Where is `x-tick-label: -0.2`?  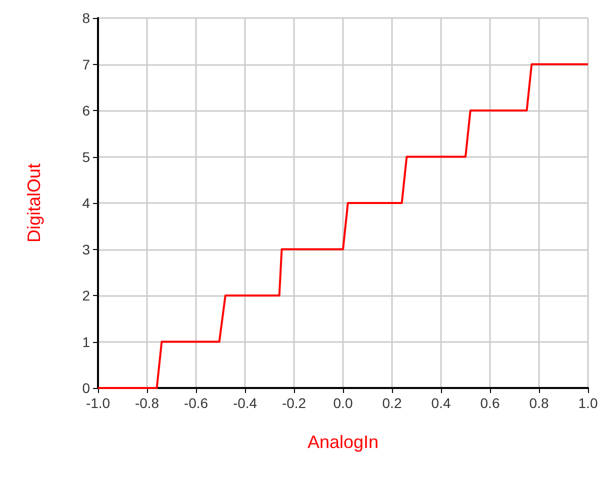
x-tick-label: -0.2 is located at coordinates (294, 403).